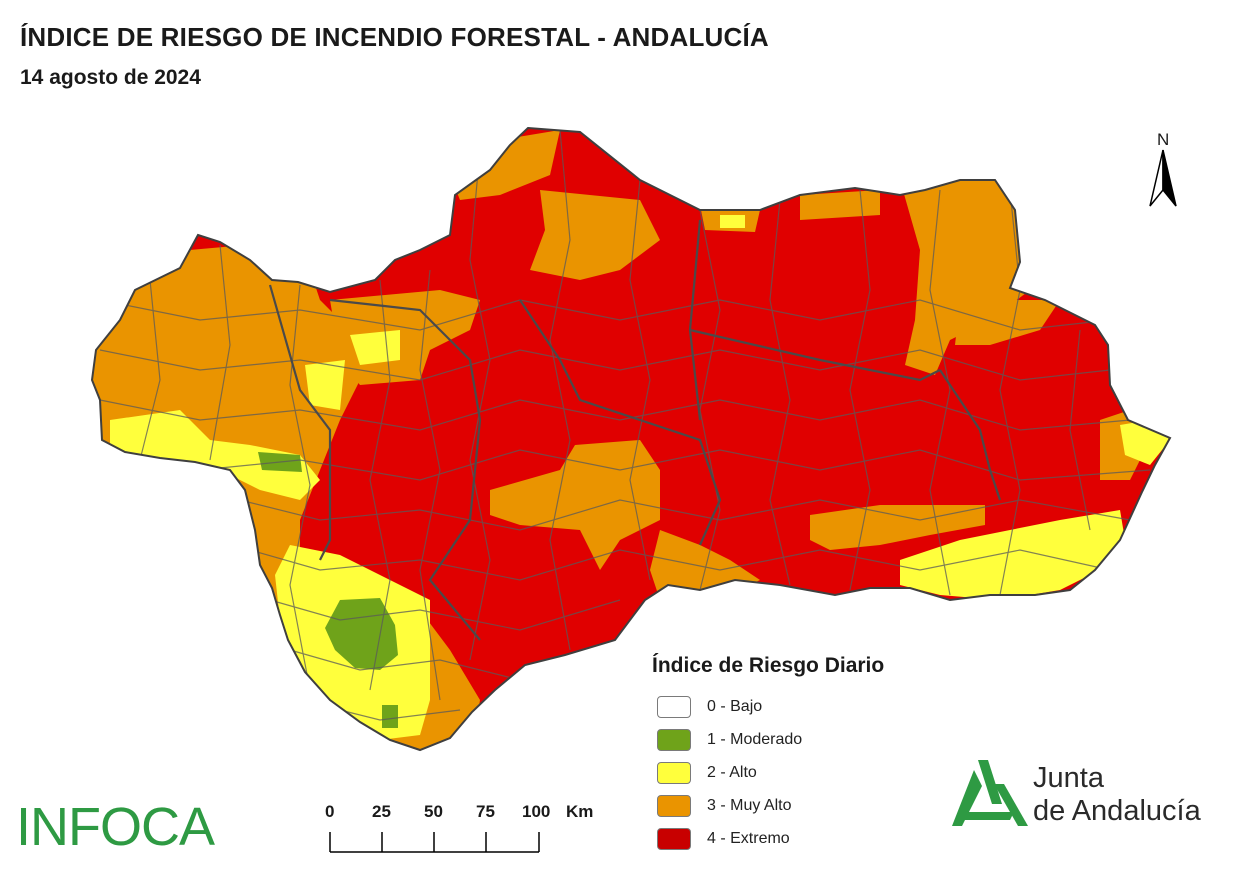  What do you see at coordinates (433, 811) in the screenshot?
I see `scale-tick-label: 50` at bounding box center [433, 811].